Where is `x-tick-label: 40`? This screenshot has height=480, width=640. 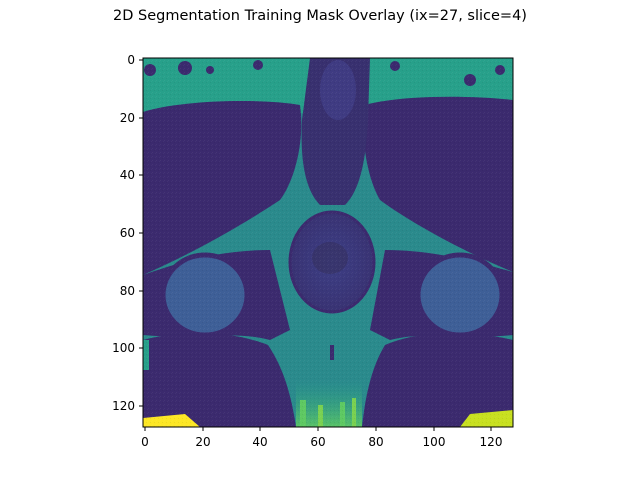
x-tick-label: 40 is located at coordinates (259, 442).